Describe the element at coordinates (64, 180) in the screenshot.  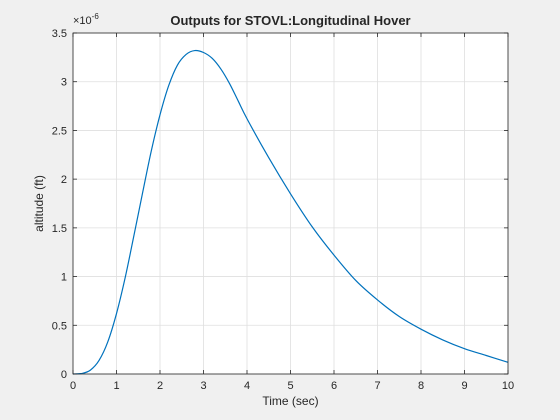
I see `y-tick-label: 2` at that location.